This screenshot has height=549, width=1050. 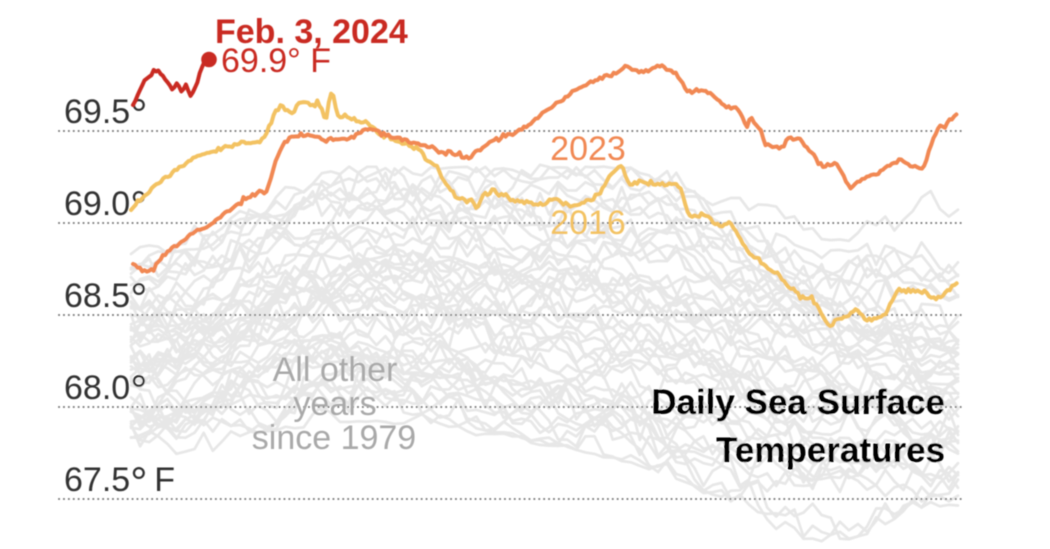 What do you see at coordinates (276, 61) in the screenshot?
I see `svg-text: 69.9° F` at bounding box center [276, 61].